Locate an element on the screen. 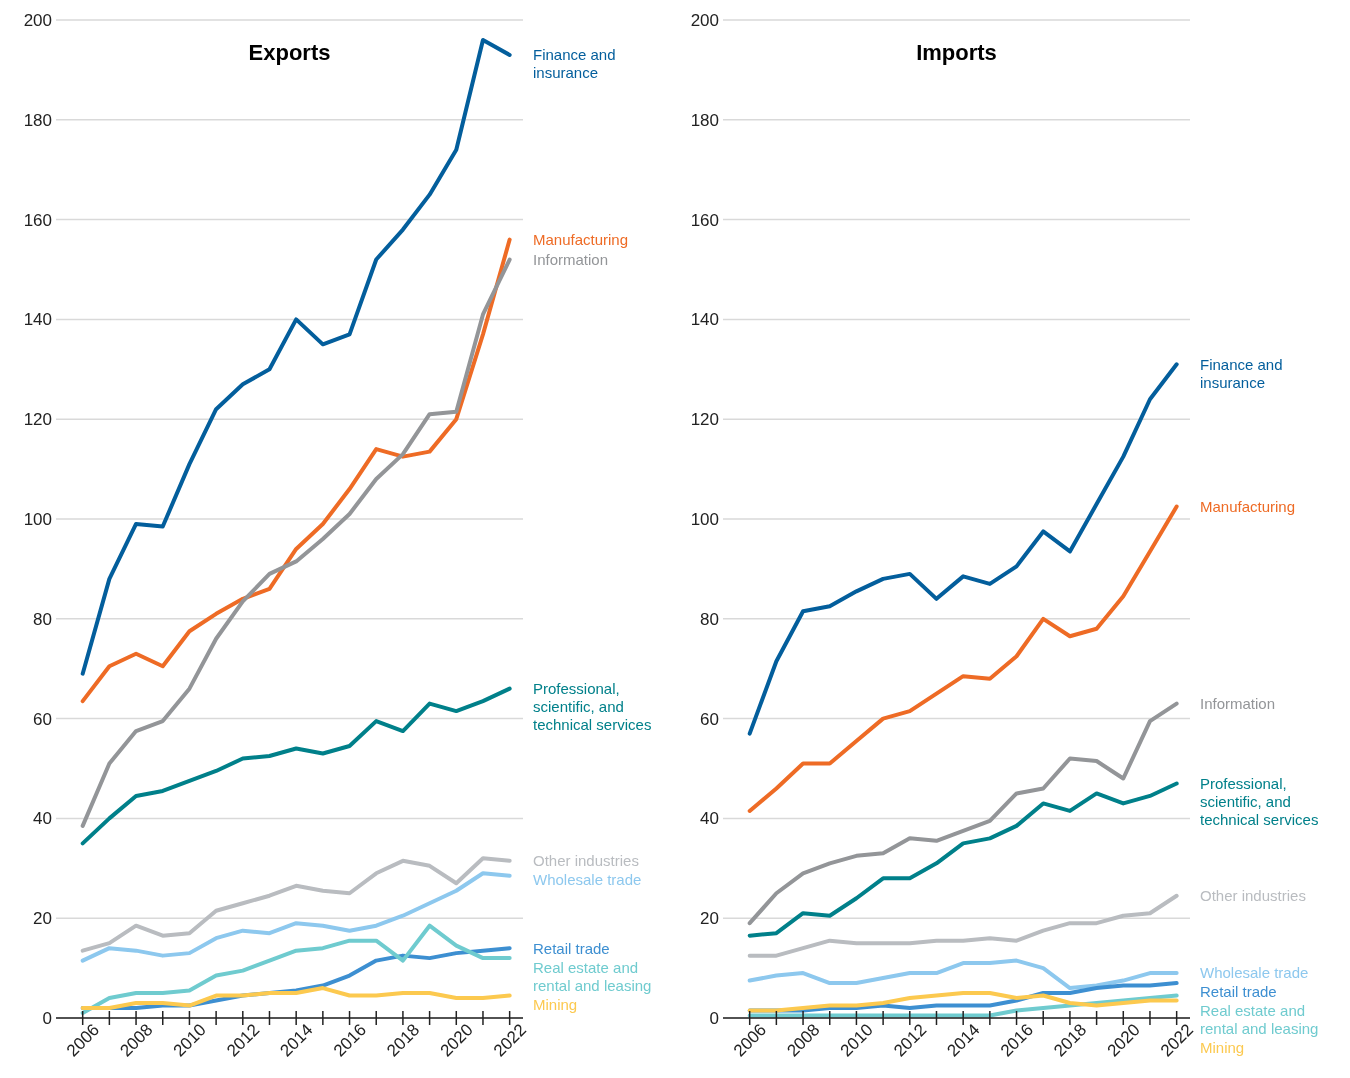 This screenshot has height=1078, width=1350. series-label: Mining is located at coordinates (555, 1004).